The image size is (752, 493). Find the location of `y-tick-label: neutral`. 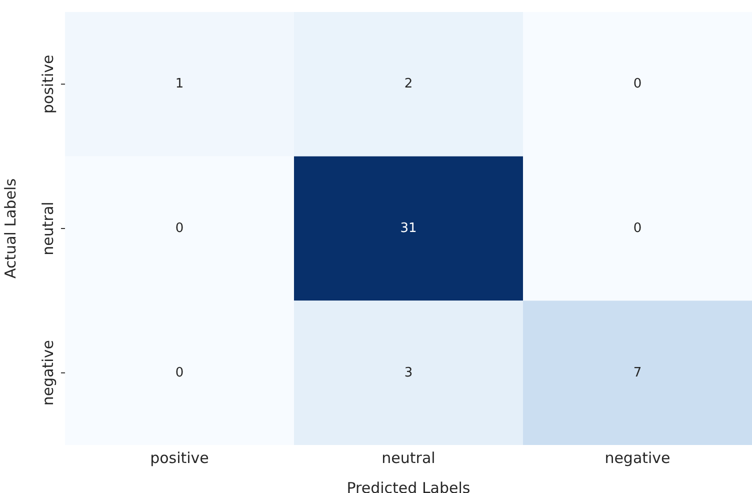

y-tick-label: neutral is located at coordinates (48, 229).